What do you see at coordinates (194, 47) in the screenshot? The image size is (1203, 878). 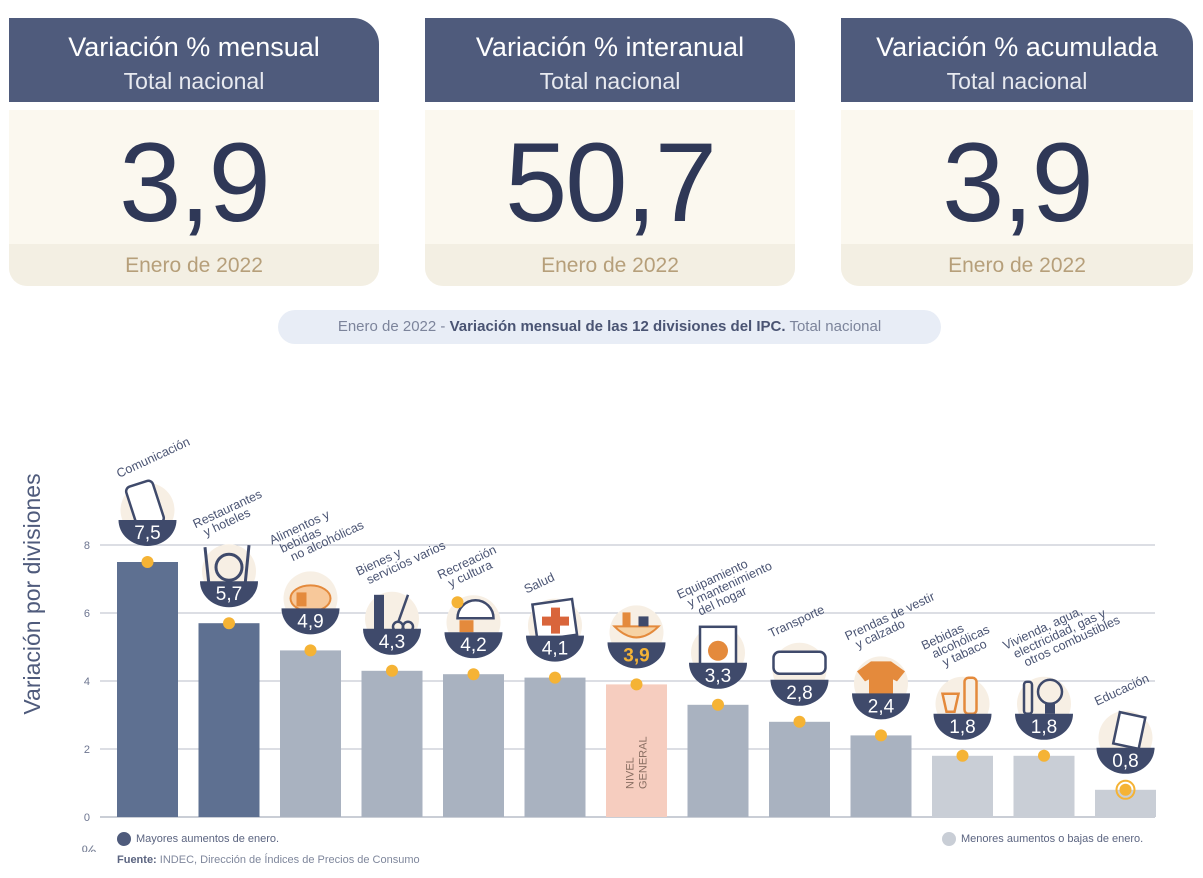 I see `card-title: Variación % mensual` at bounding box center [194, 47].